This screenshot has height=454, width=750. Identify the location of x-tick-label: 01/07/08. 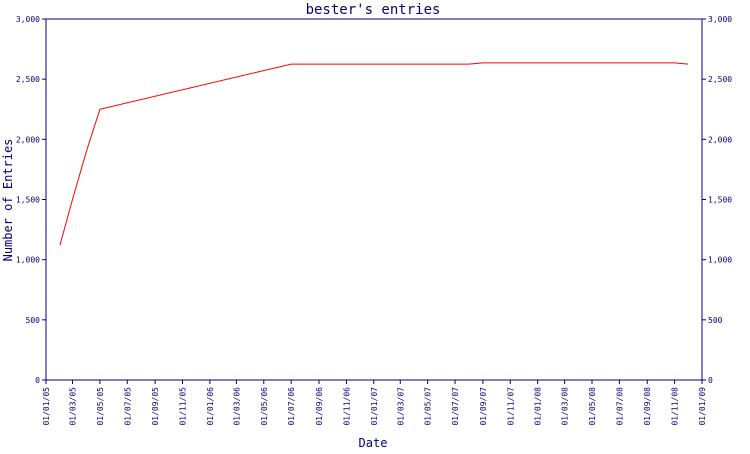
(619, 406).